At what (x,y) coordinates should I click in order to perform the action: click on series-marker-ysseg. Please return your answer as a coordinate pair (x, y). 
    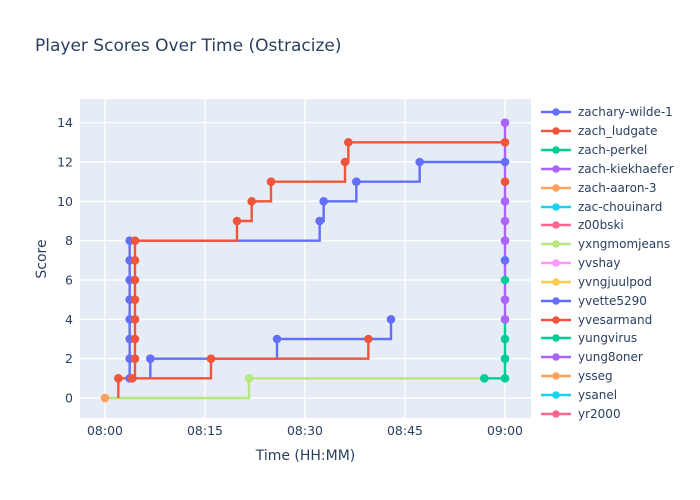
    Looking at the image, I should click on (105, 398).